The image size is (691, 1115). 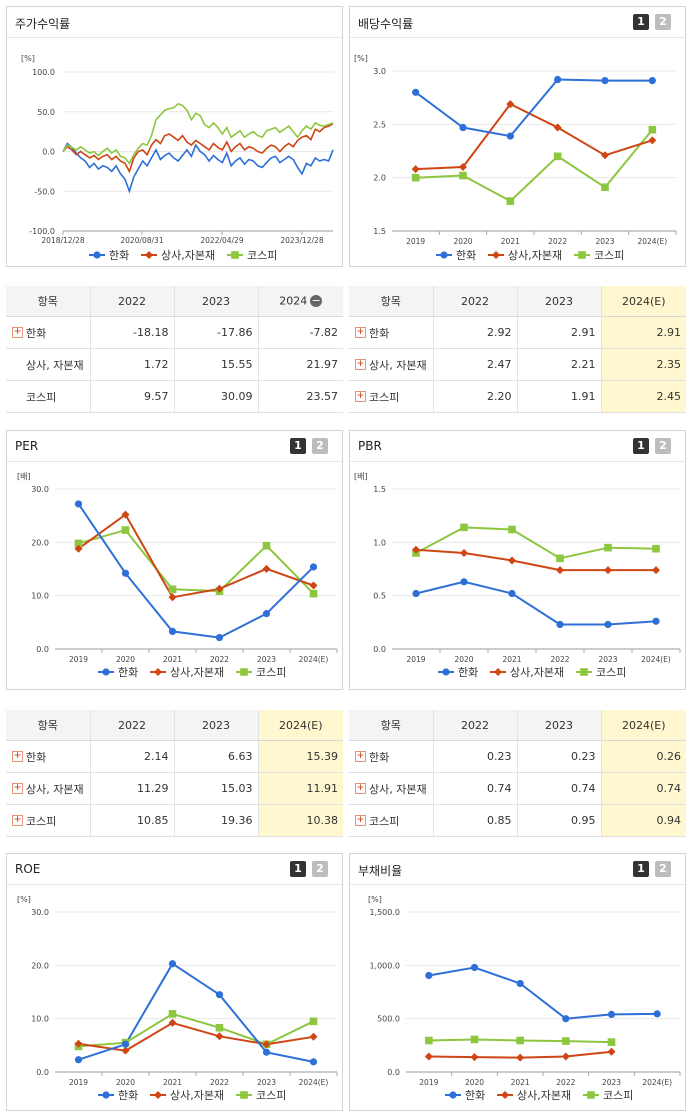 I want to click on y-tick-label: -50.0, so click(x=44, y=191).